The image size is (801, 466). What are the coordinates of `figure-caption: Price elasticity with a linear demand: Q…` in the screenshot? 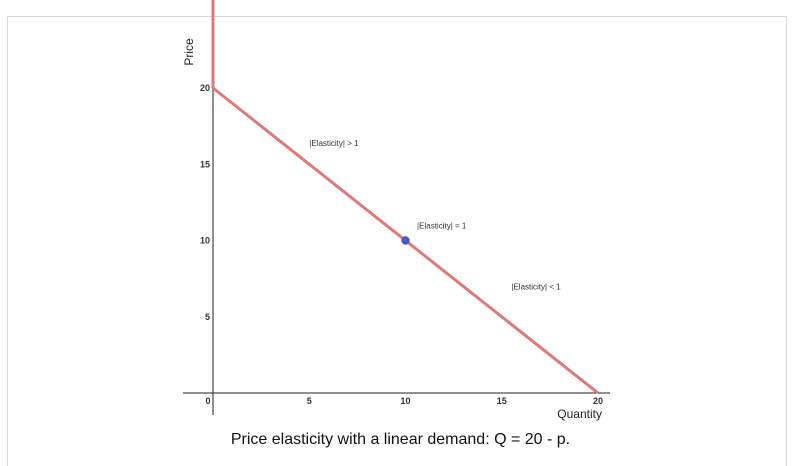 It's located at (400, 439).